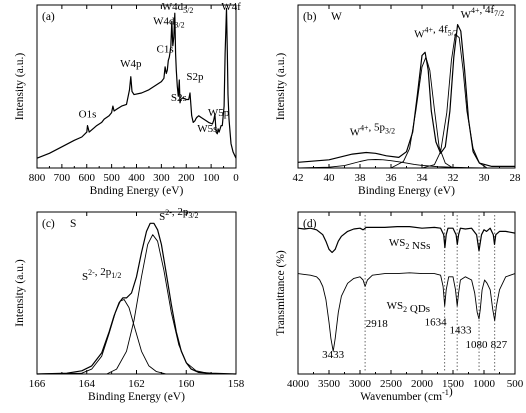 The height and width of the screenshot is (413, 526). Describe the element at coordinates (37, 178) in the screenshot. I see `x-tick-label: 800` at that location.